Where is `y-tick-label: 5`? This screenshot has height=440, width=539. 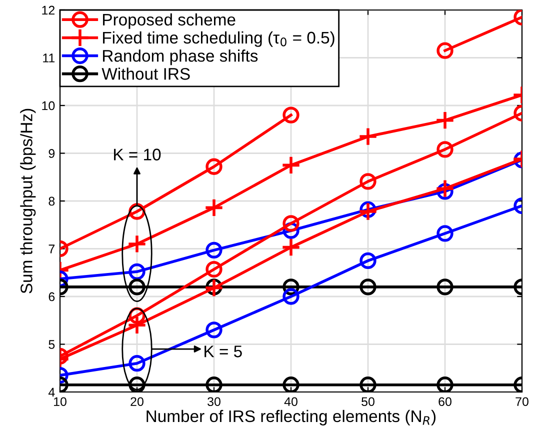 y-tick-label: 5 is located at coordinates (51, 344).